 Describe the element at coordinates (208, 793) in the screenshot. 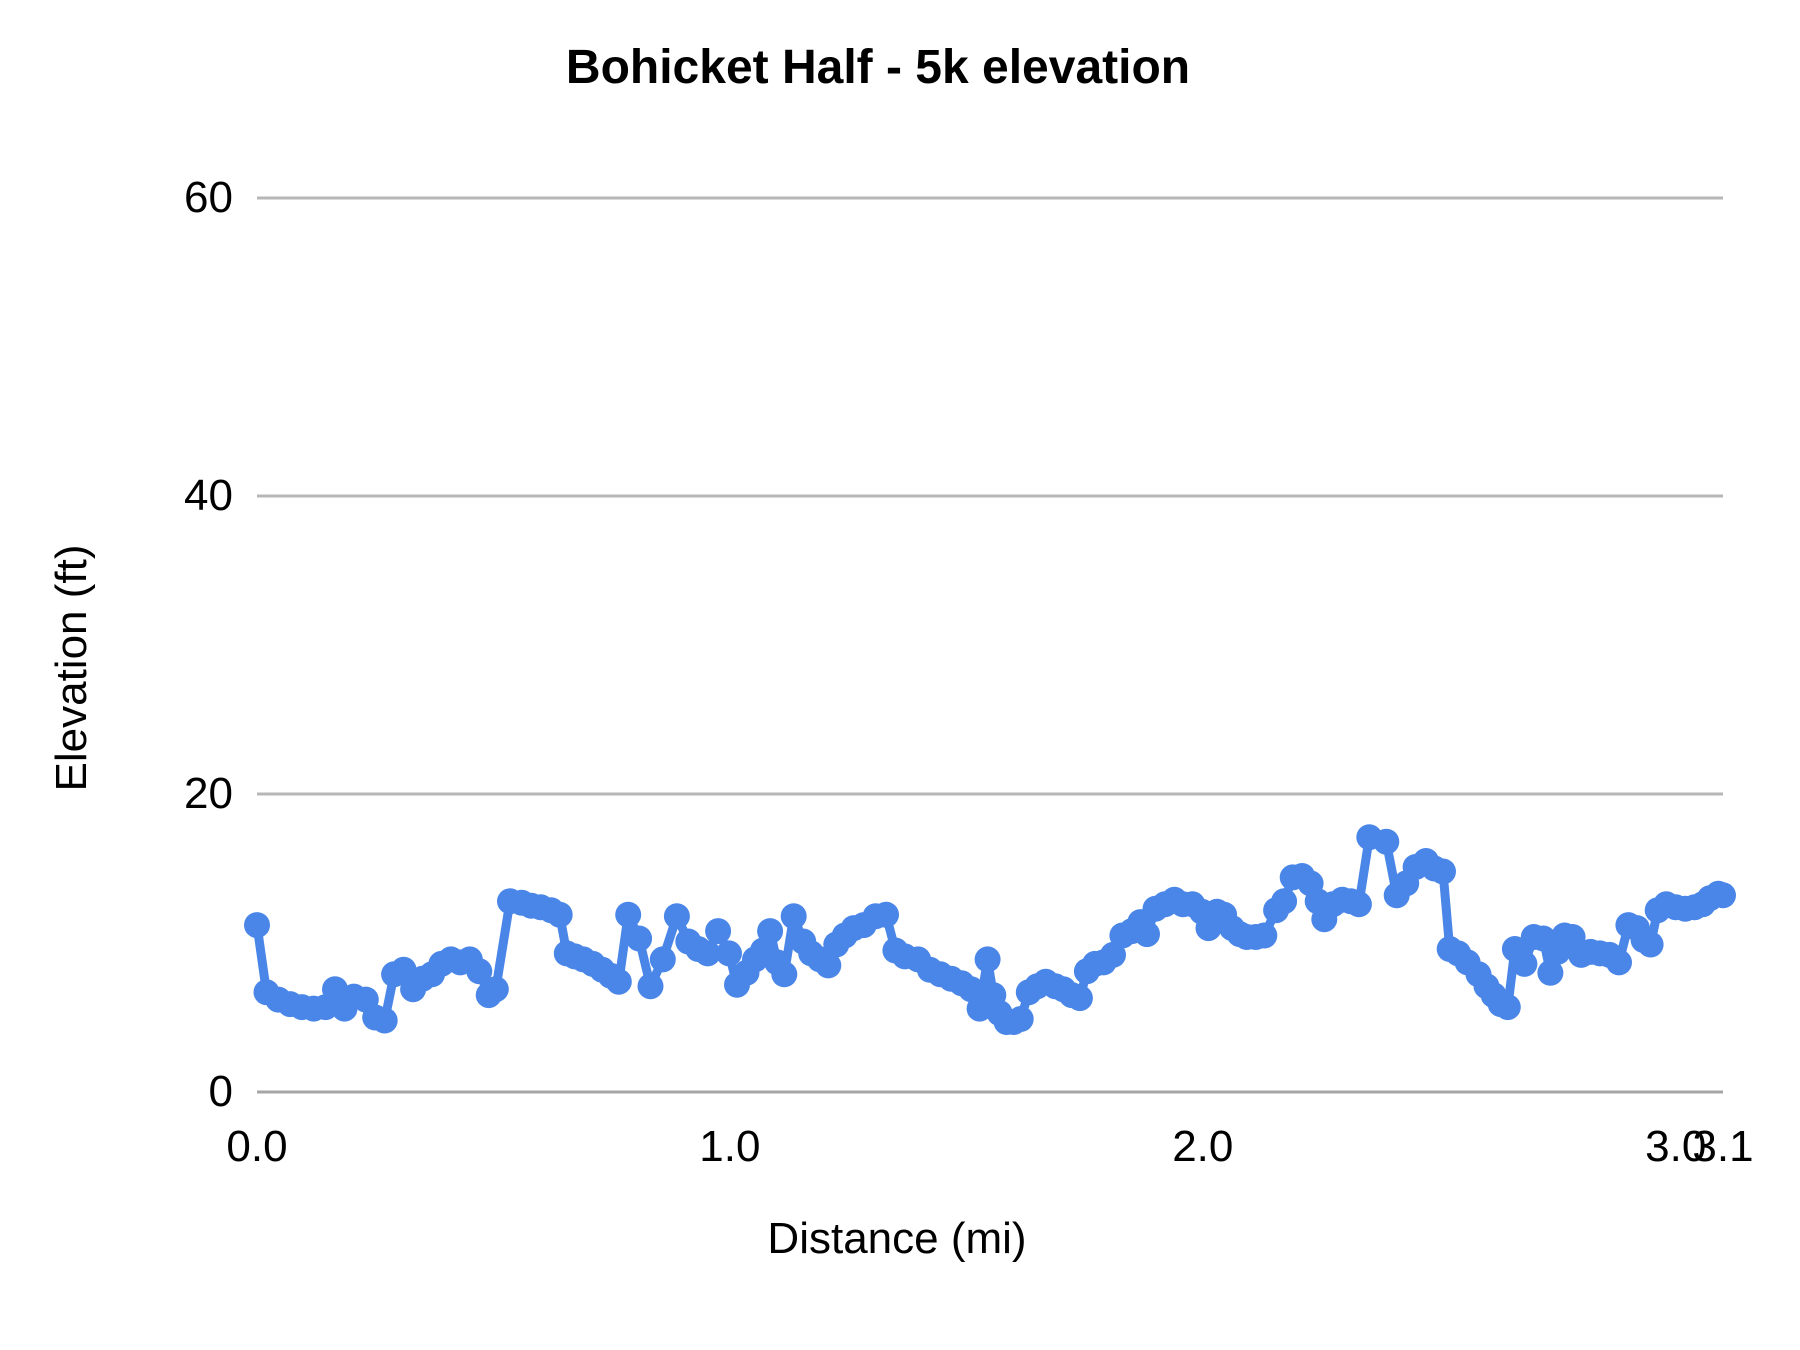

I see `y-tick-label-20: 20` at that location.